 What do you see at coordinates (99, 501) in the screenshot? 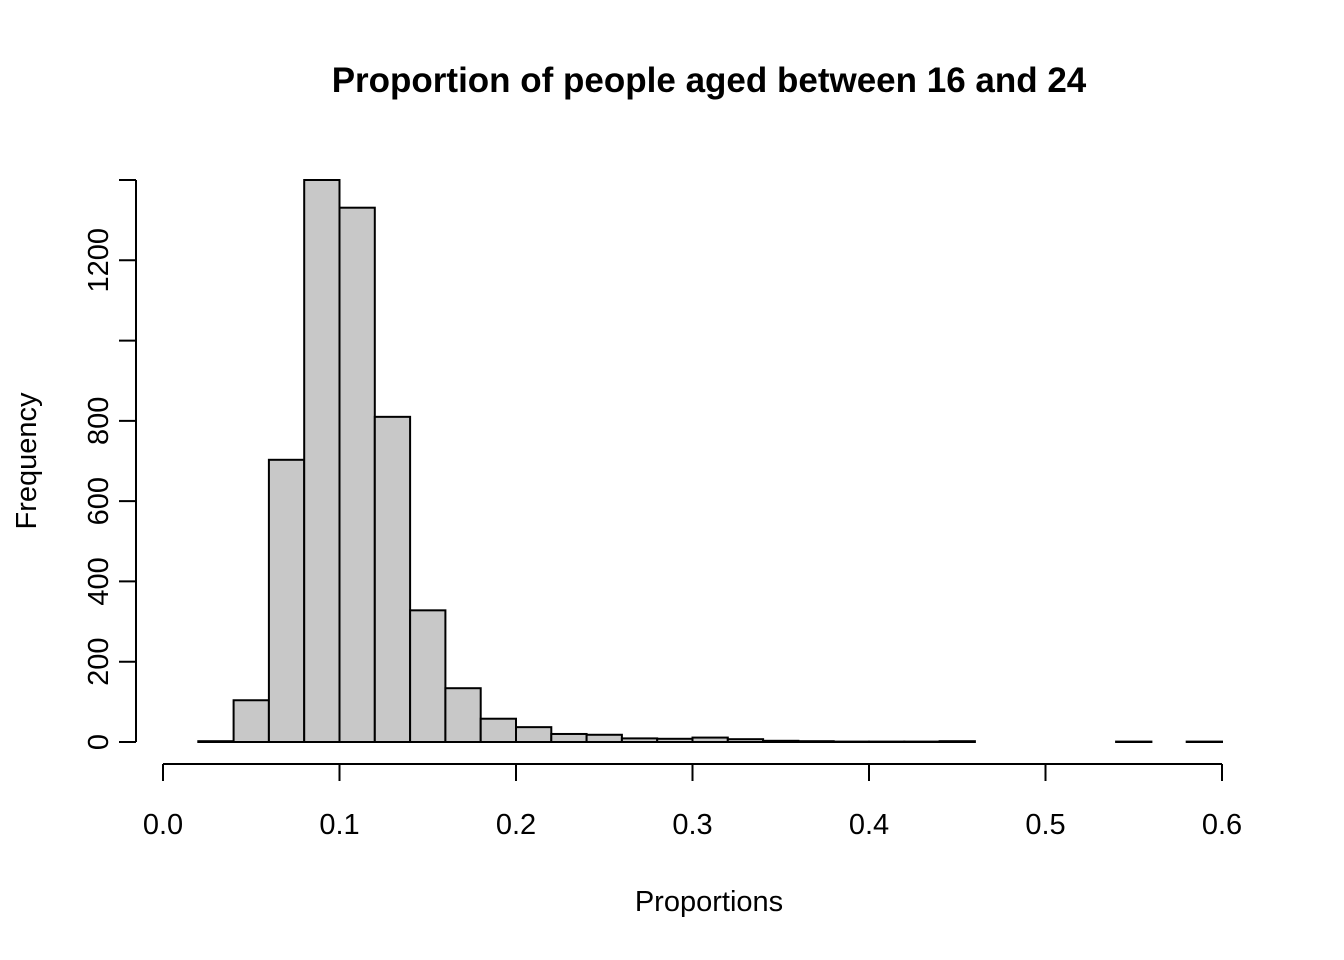
I see `y-tick-label: 600` at bounding box center [99, 501].